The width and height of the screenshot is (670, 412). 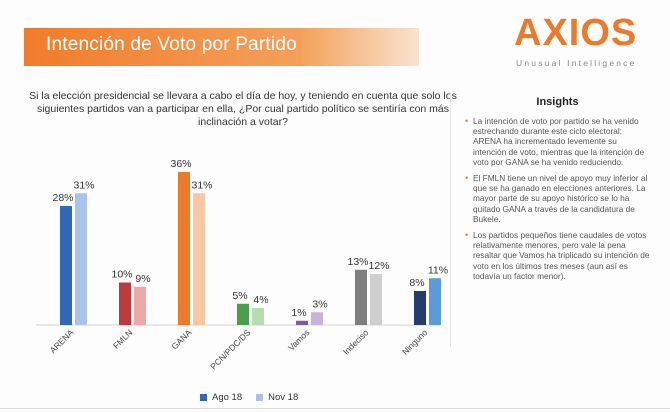 I want to click on x-tick-label: Ninguno, so click(x=415, y=342).